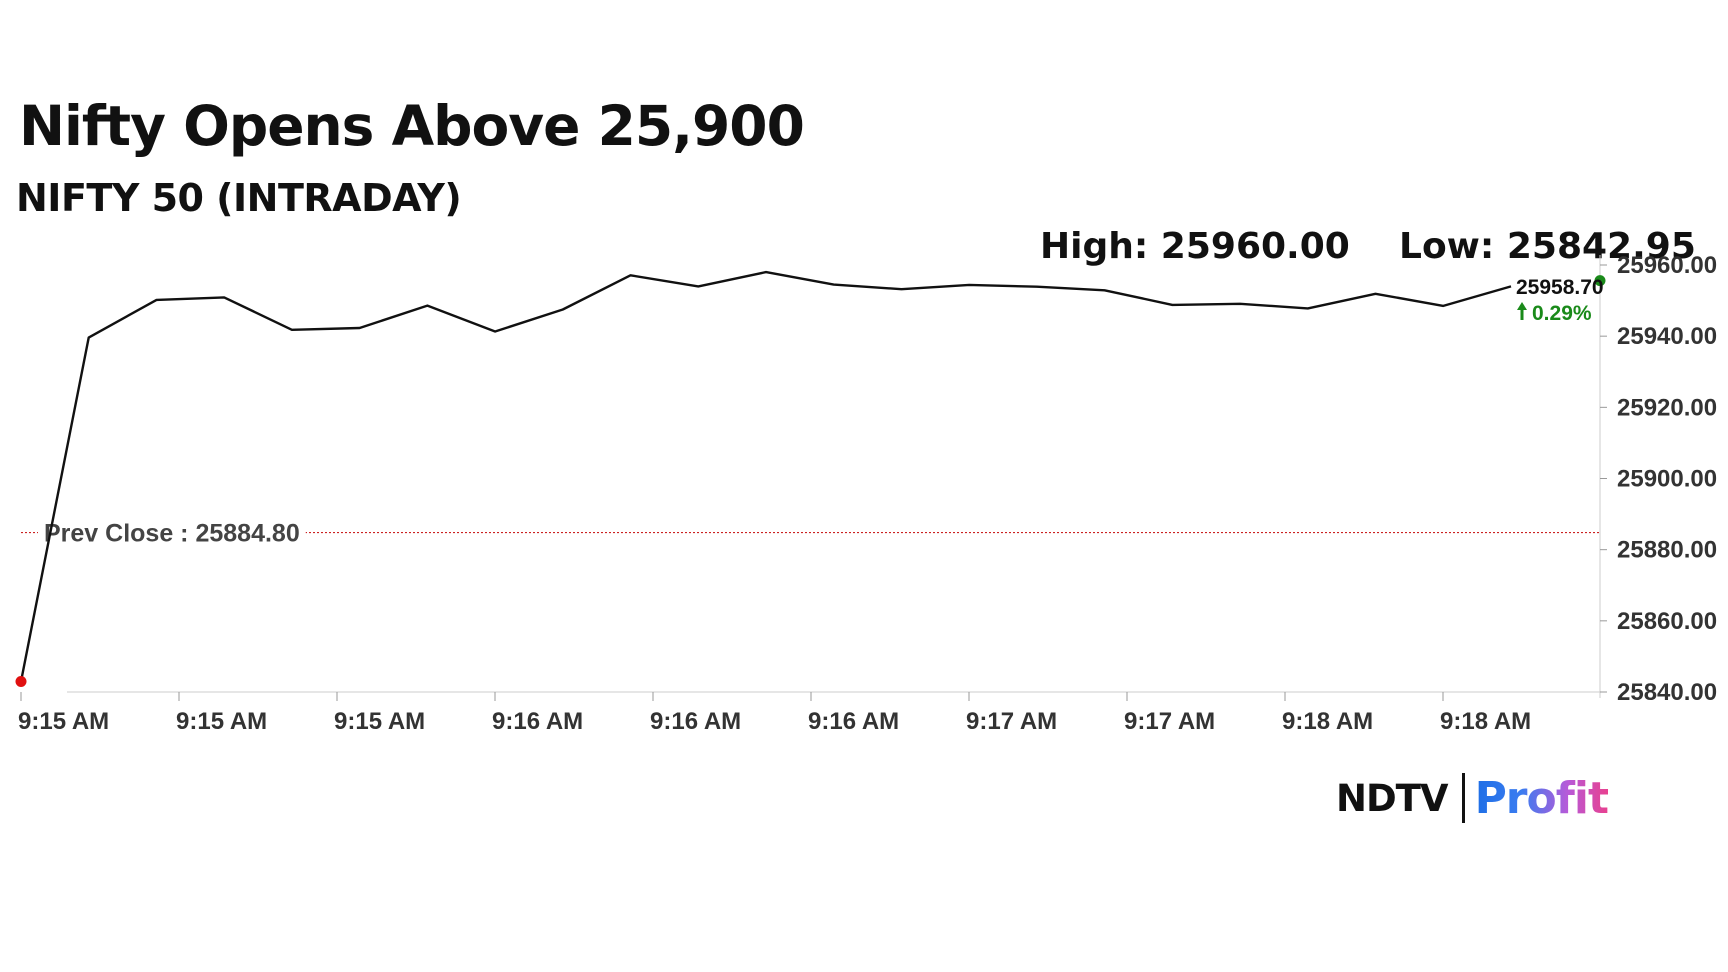 The width and height of the screenshot is (1728, 972). Describe the element at coordinates (1472, 798) in the screenshot. I see `ndtv-profit-logo: NDTV Profit` at that location.